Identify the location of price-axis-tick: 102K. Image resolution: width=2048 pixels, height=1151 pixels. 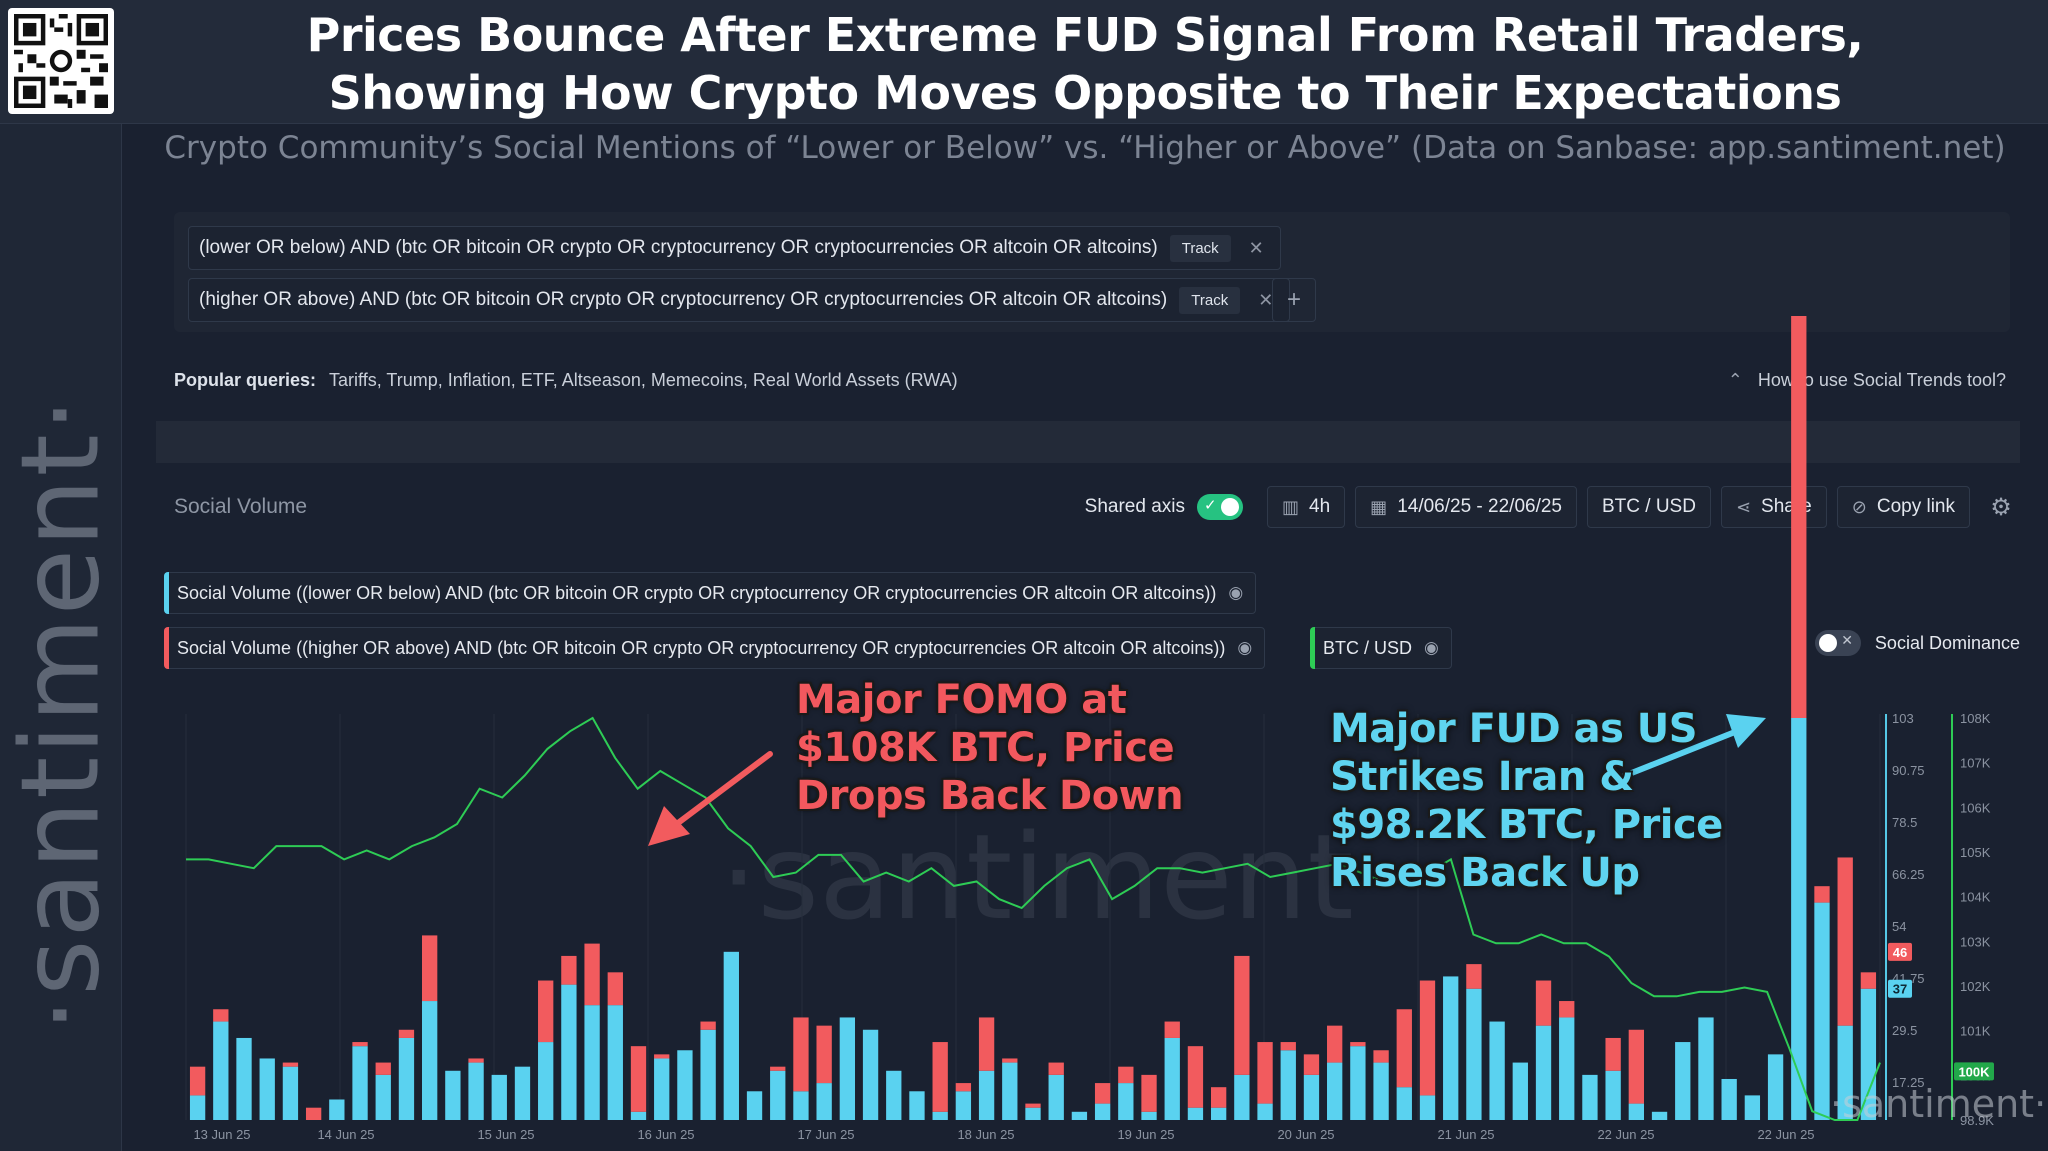
(1975, 986).